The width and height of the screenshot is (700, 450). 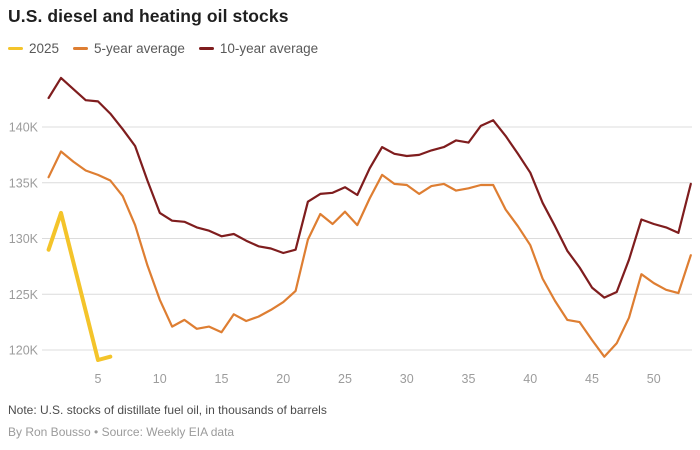 What do you see at coordinates (139, 48) in the screenshot?
I see `legend-label-5-year-average: 5-year average` at bounding box center [139, 48].